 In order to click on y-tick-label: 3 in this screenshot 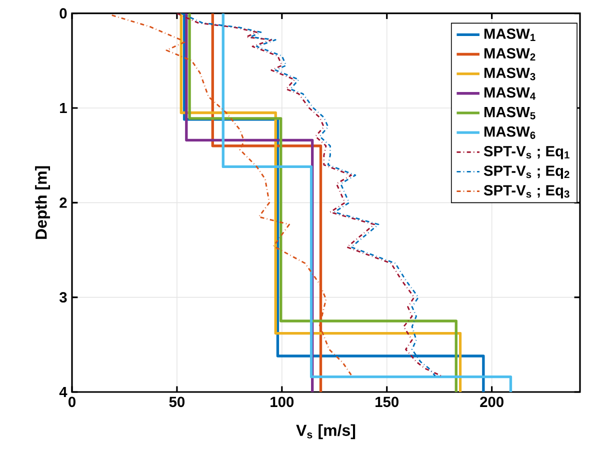, I will do `click(63, 297)`.